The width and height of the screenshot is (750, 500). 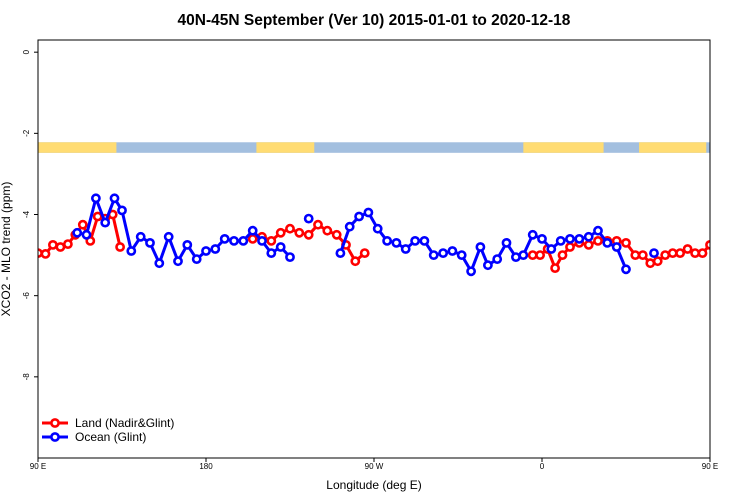 I want to click on x-tick-label: 90 W, so click(x=374, y=466).